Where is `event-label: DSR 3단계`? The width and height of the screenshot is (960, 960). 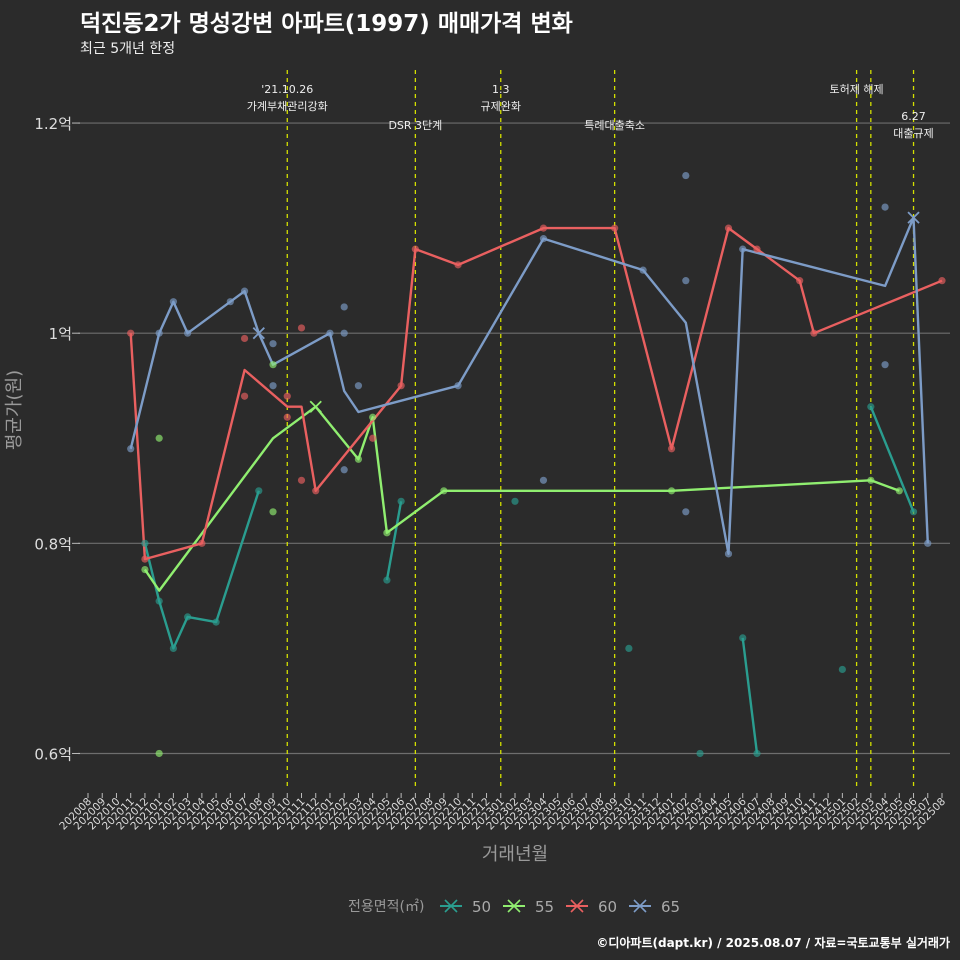 event-label: DSR 3단계 is located at coordinates (415, 125).